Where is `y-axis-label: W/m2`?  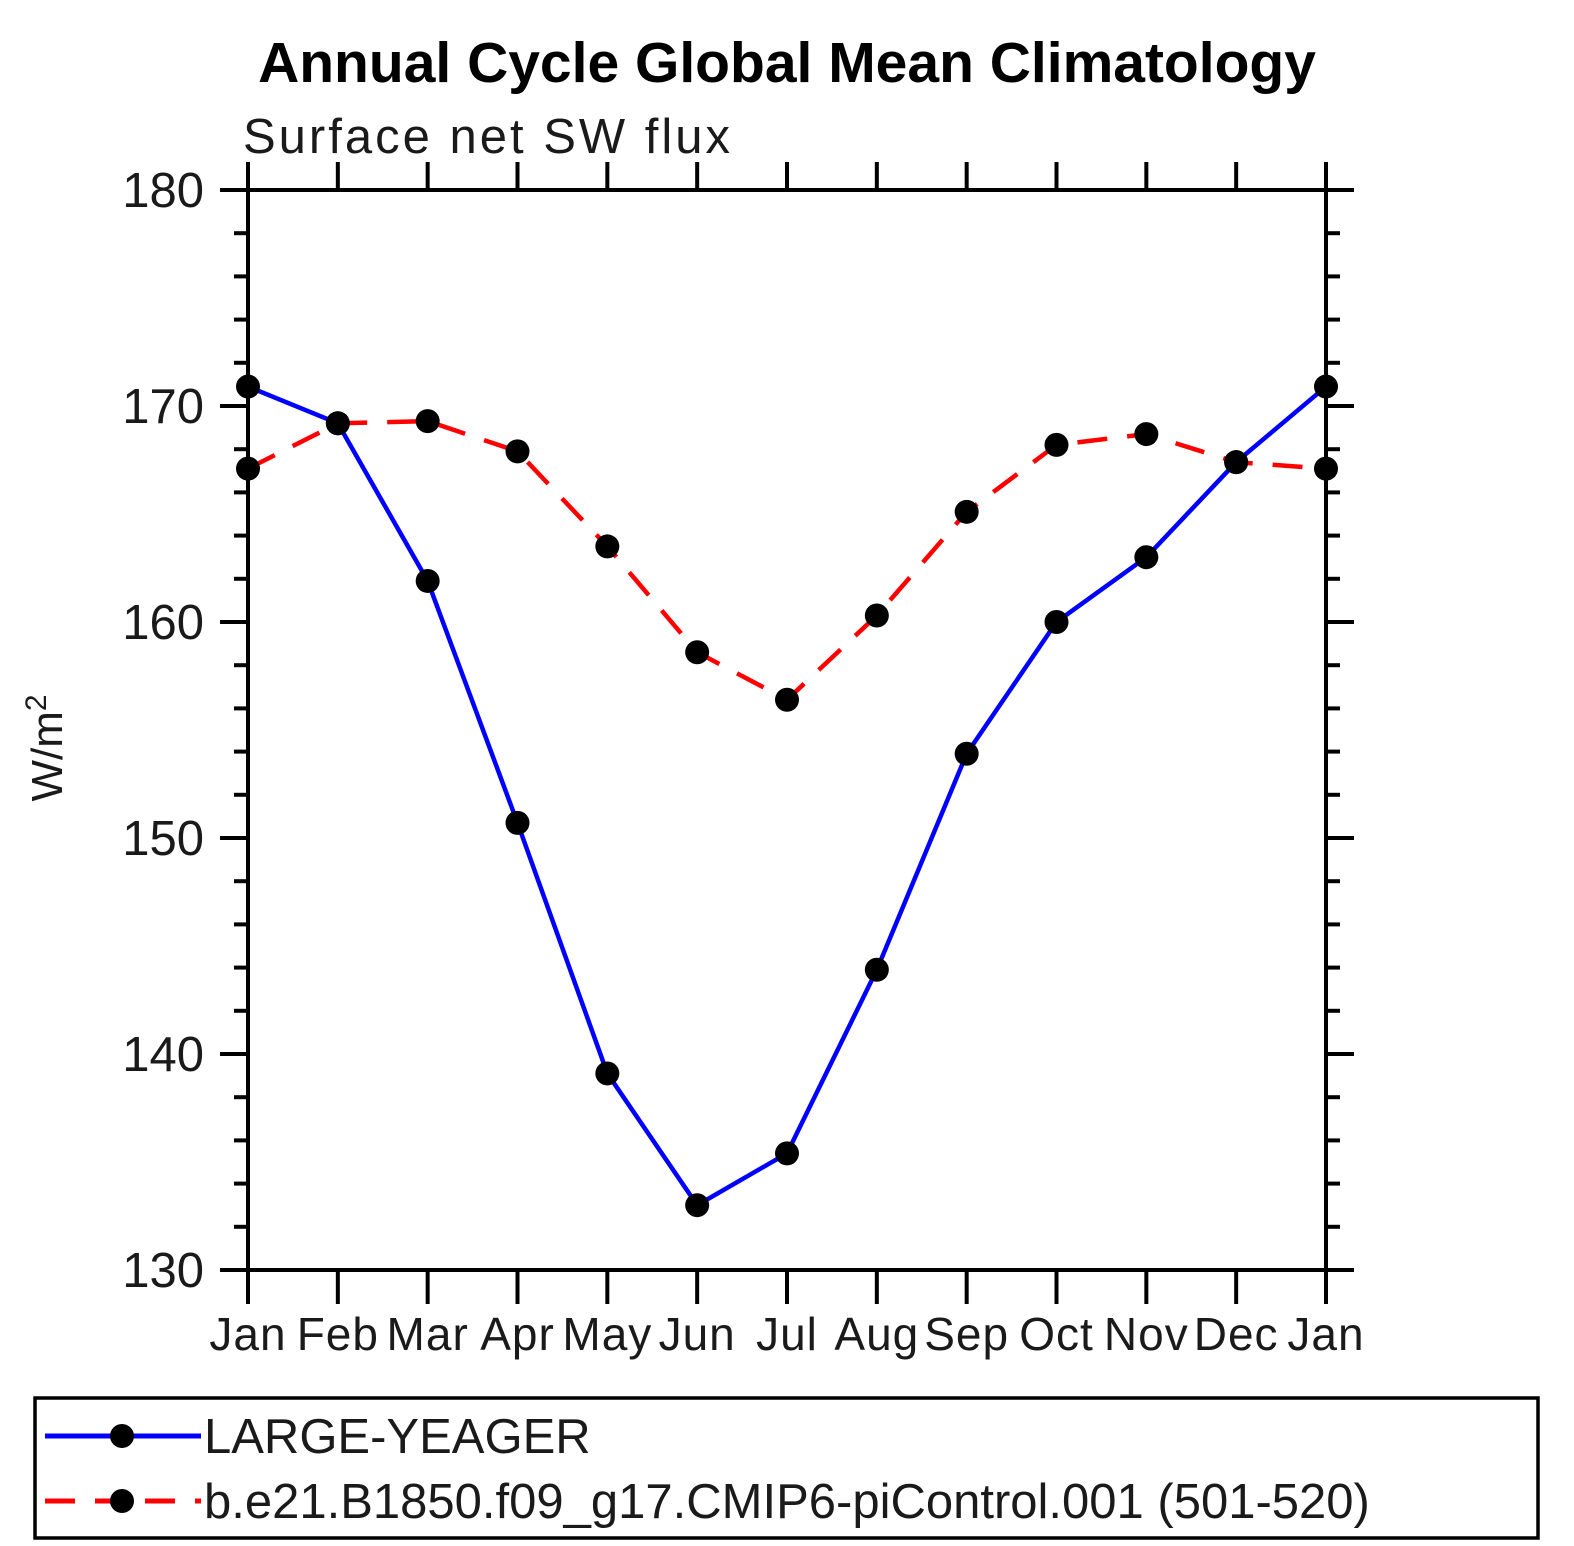
y-axis-label: W/m2 is located at coordinates (46, 747).